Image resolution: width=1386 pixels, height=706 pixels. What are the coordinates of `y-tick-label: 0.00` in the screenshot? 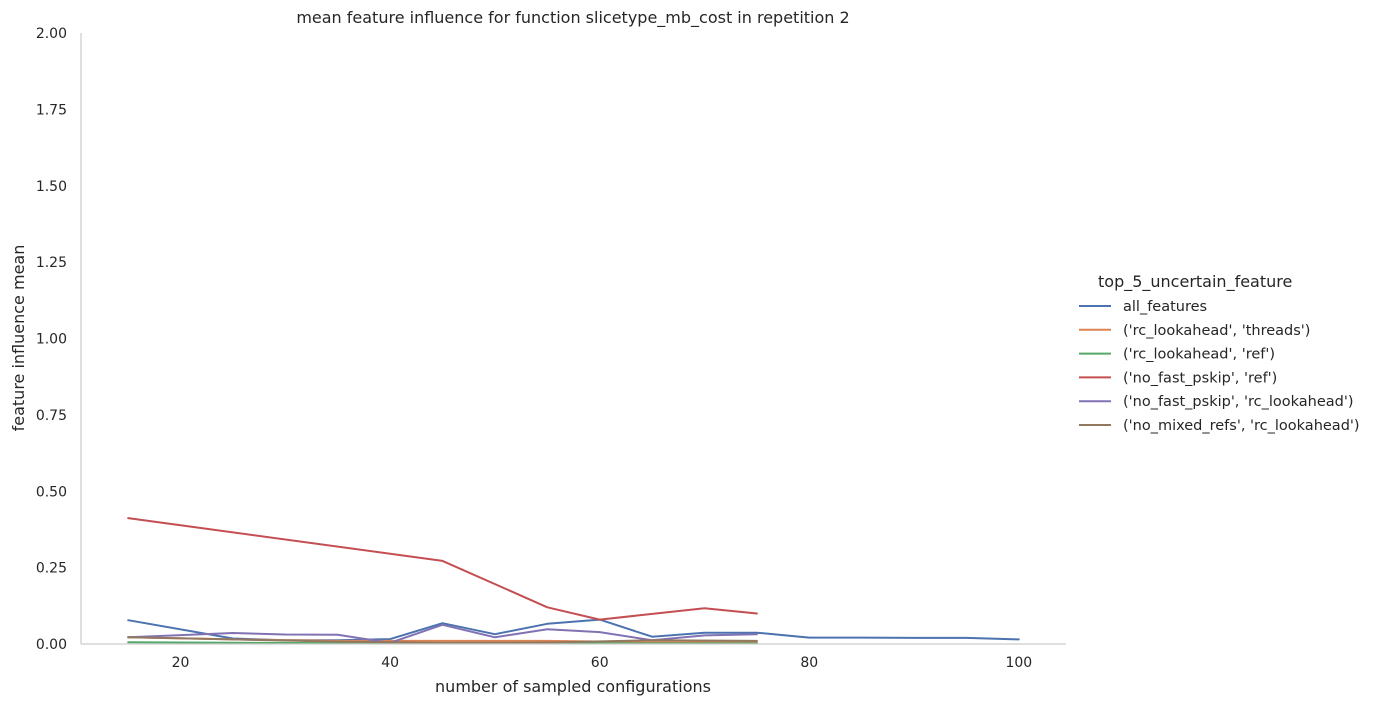 It's located at (51, 645).